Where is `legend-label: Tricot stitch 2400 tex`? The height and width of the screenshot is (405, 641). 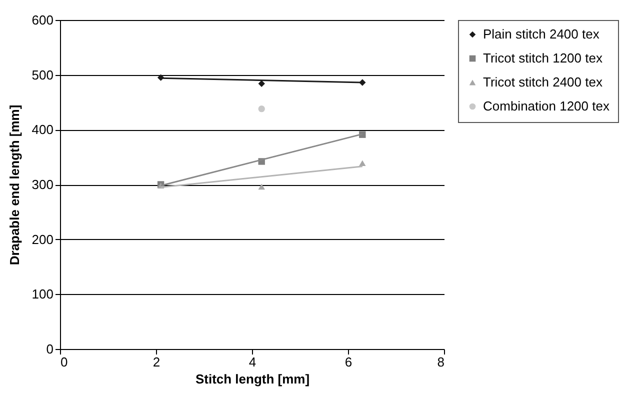
legend-label: Tricot stitch 2400 tex is located at coordinates (543, 82).